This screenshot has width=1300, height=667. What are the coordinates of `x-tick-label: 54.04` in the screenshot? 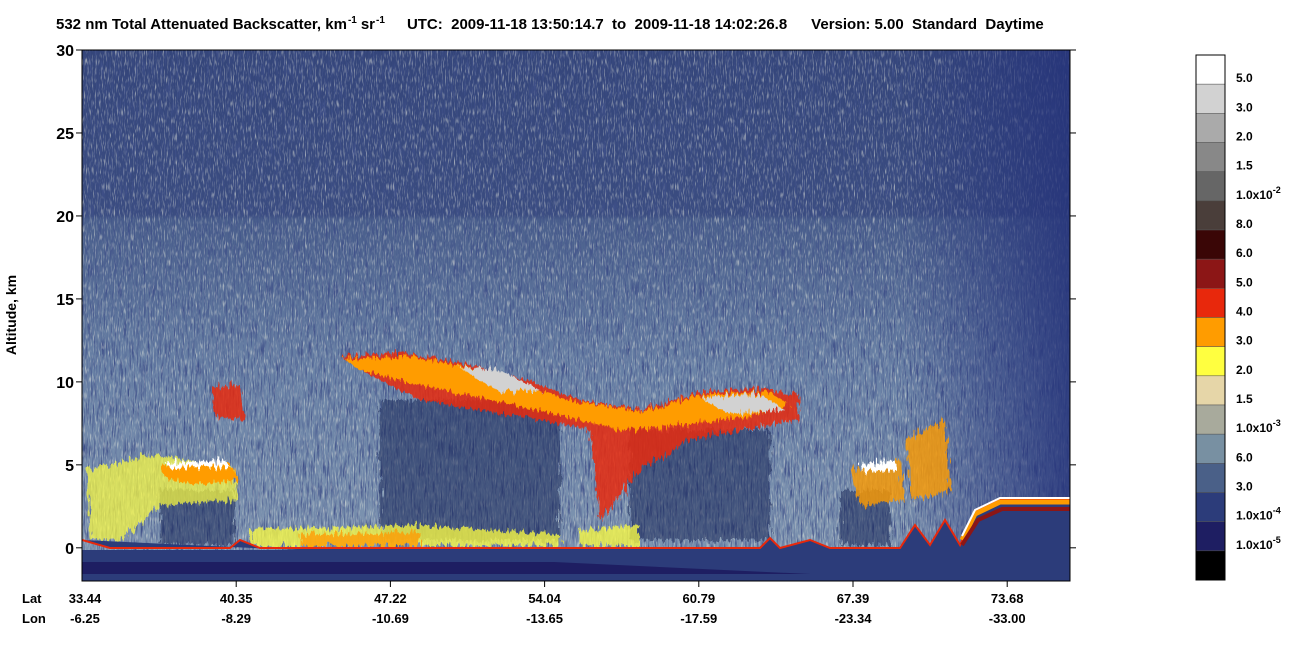 It's located at (544, 598).